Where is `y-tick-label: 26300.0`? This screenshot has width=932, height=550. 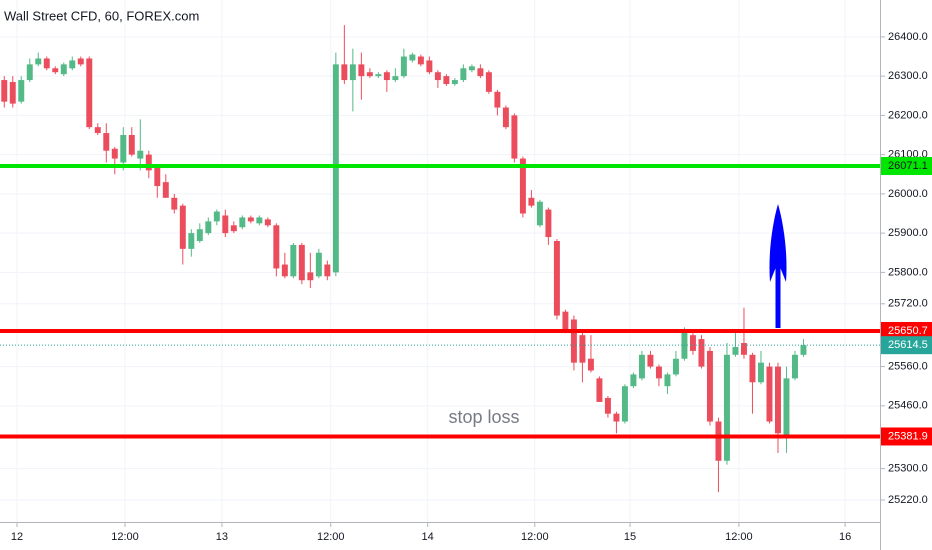
y-tick-label: 26300.0 is located at coordinates (908, 76).